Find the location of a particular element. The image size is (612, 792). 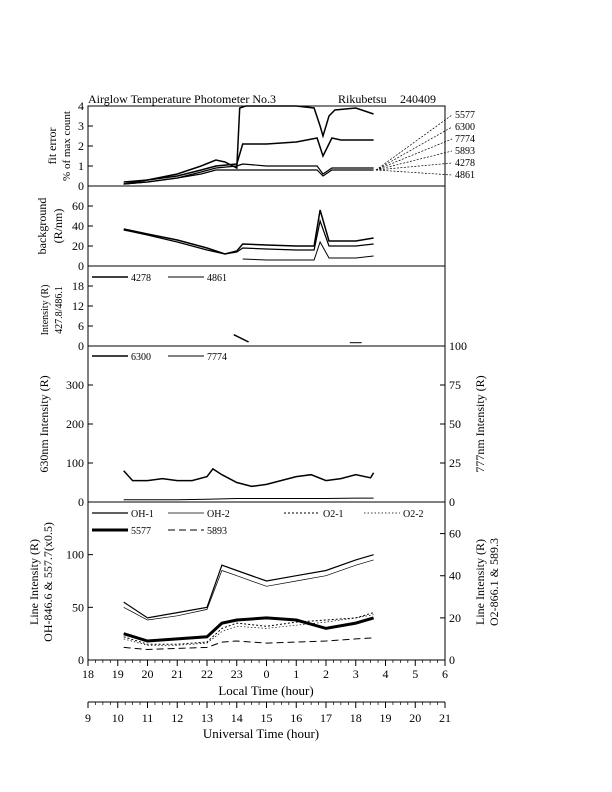

fit-error-right-label: 7774 is located at coordinates (465, 139).